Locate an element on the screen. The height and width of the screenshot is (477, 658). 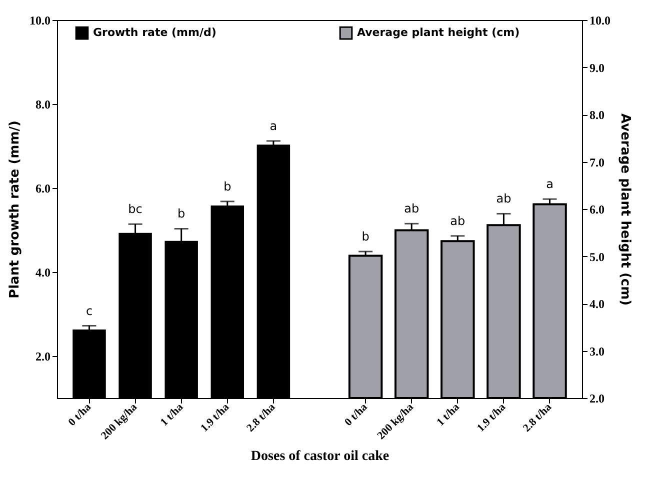
y2-tick-label: 3.0 is located at coordinates (597, 351).